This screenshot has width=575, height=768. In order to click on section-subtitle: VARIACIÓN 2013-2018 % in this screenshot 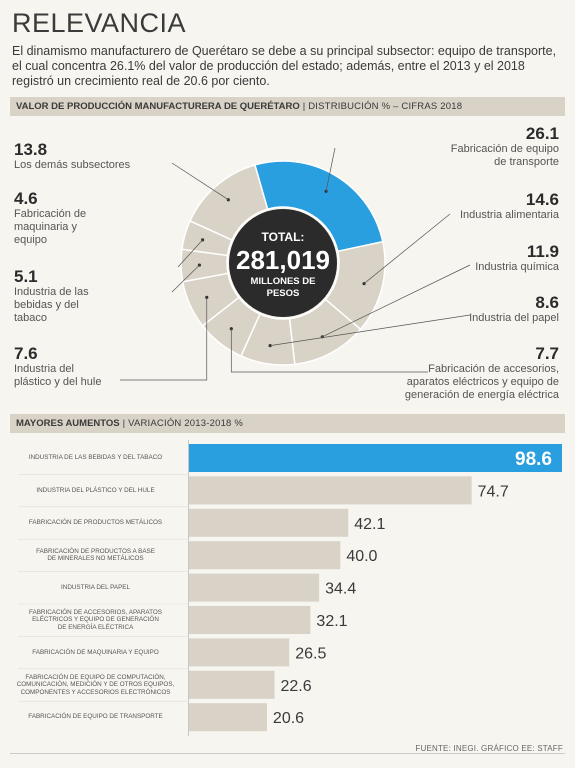, I will do `click(186, 423)`.